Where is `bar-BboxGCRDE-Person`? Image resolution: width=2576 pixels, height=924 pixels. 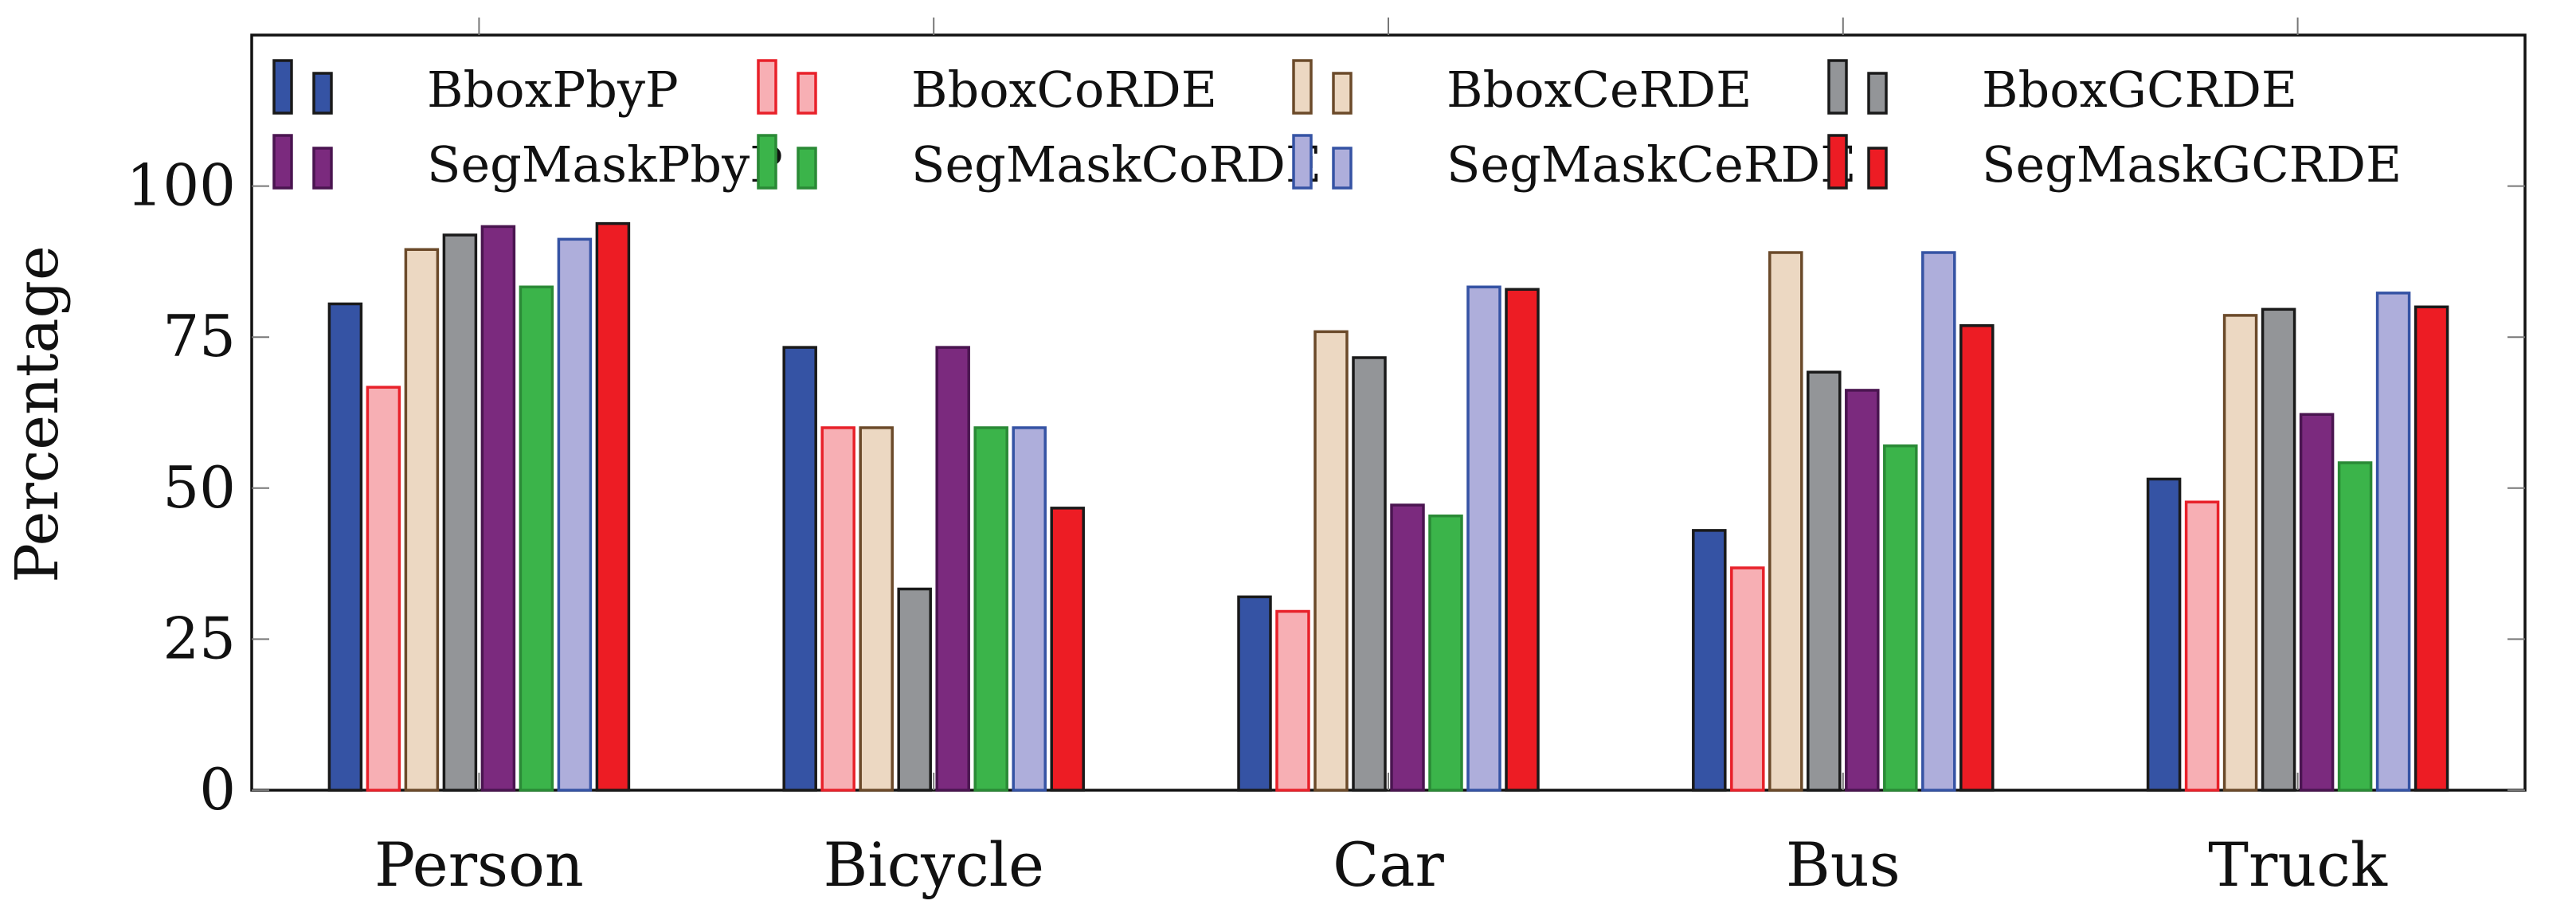
bar-BboxGCRDE-Person is located at coordinates (460, 512).